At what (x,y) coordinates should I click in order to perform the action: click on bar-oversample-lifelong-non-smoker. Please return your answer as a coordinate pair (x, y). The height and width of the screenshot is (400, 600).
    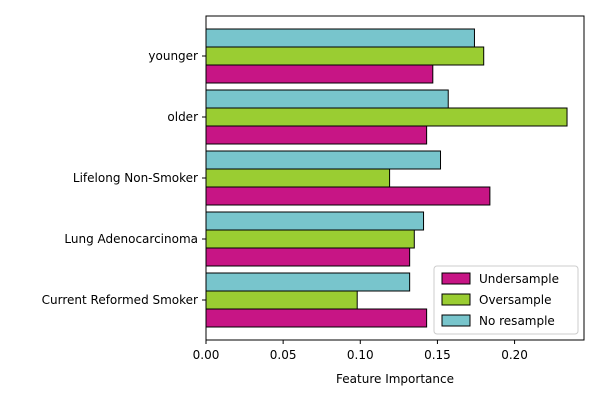
    Looking at the image, I should click on (298, 178).